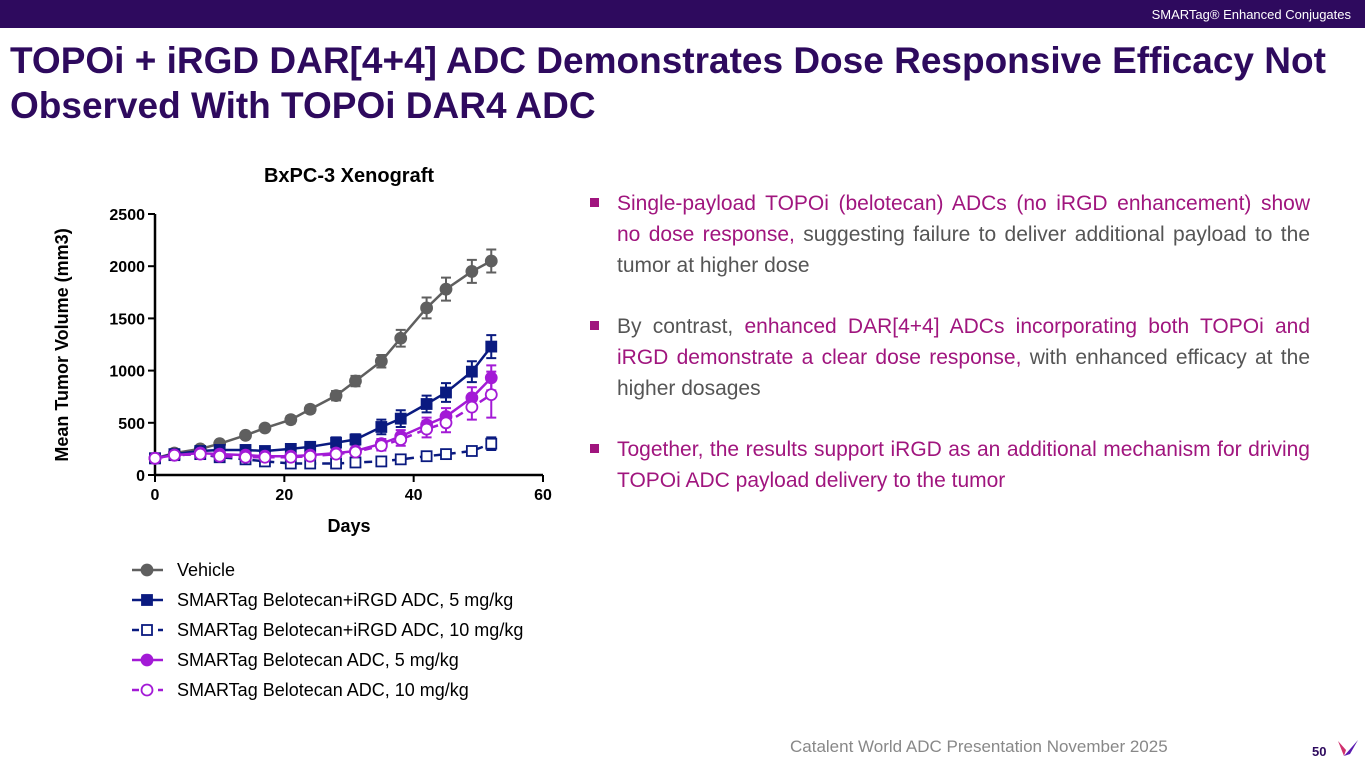 The width and height of the screenshot is (1365, 768). I want to click on y-tick-label: 2000, so click(127, 267).